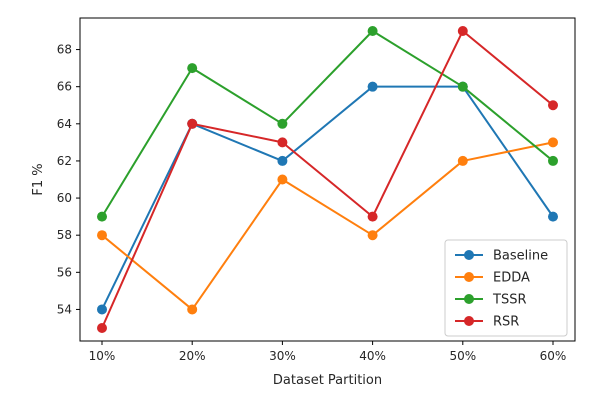 This screenshot has width=605, height=411. Describe the element at coordinates (462, 356) in the screenshot. I see `x-tick-label: 50%` at that location.